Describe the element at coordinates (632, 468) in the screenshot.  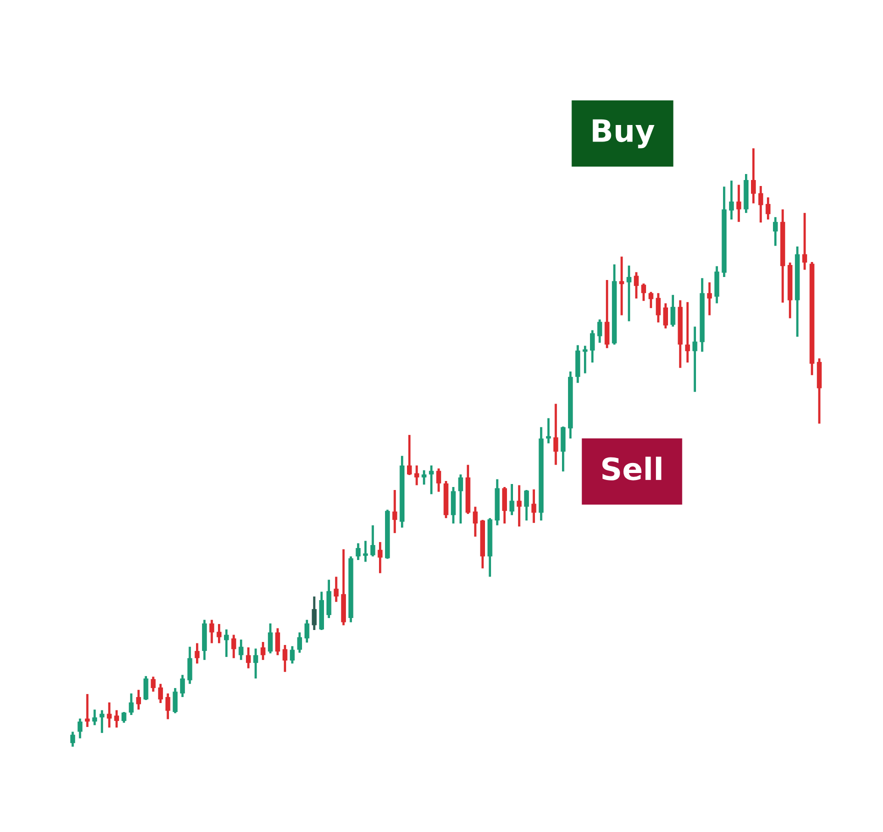
I see `annotation: Sell` at that location.